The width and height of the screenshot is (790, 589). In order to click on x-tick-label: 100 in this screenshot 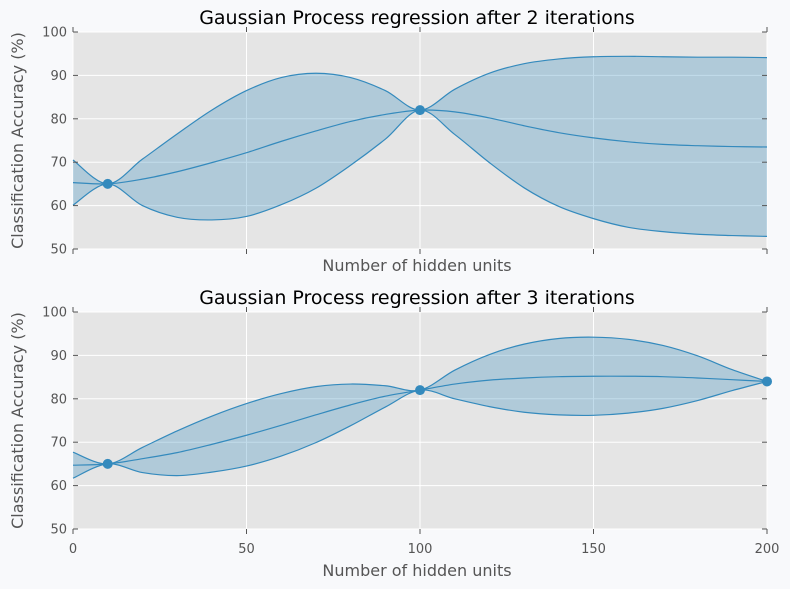, I will do `click(420, 549)`.